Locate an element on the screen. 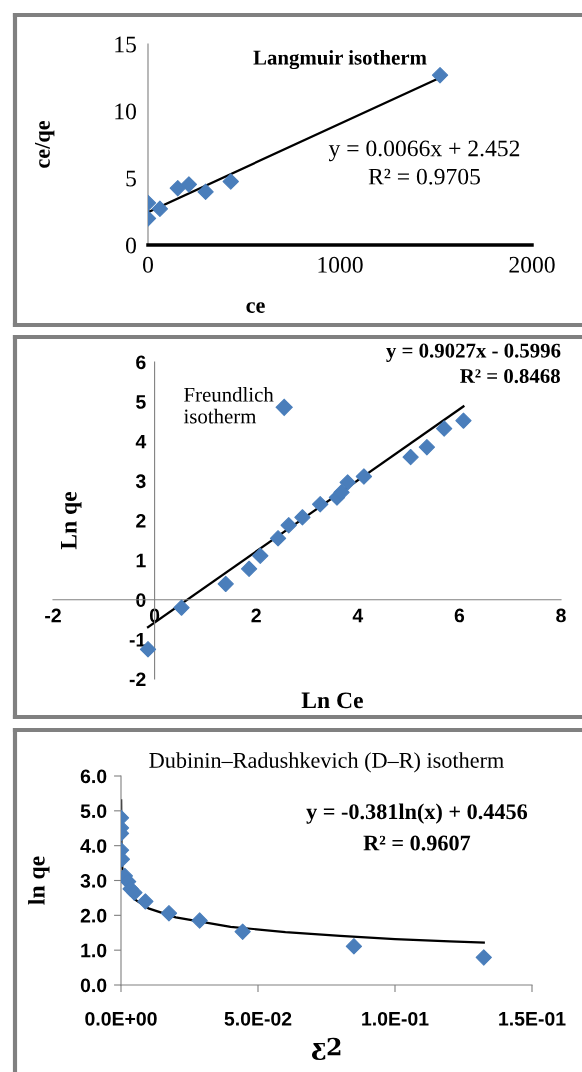 The image size is (582, 1072). annotation: y = 0.0066x + 2.452 is located at coordinates (424, 151).